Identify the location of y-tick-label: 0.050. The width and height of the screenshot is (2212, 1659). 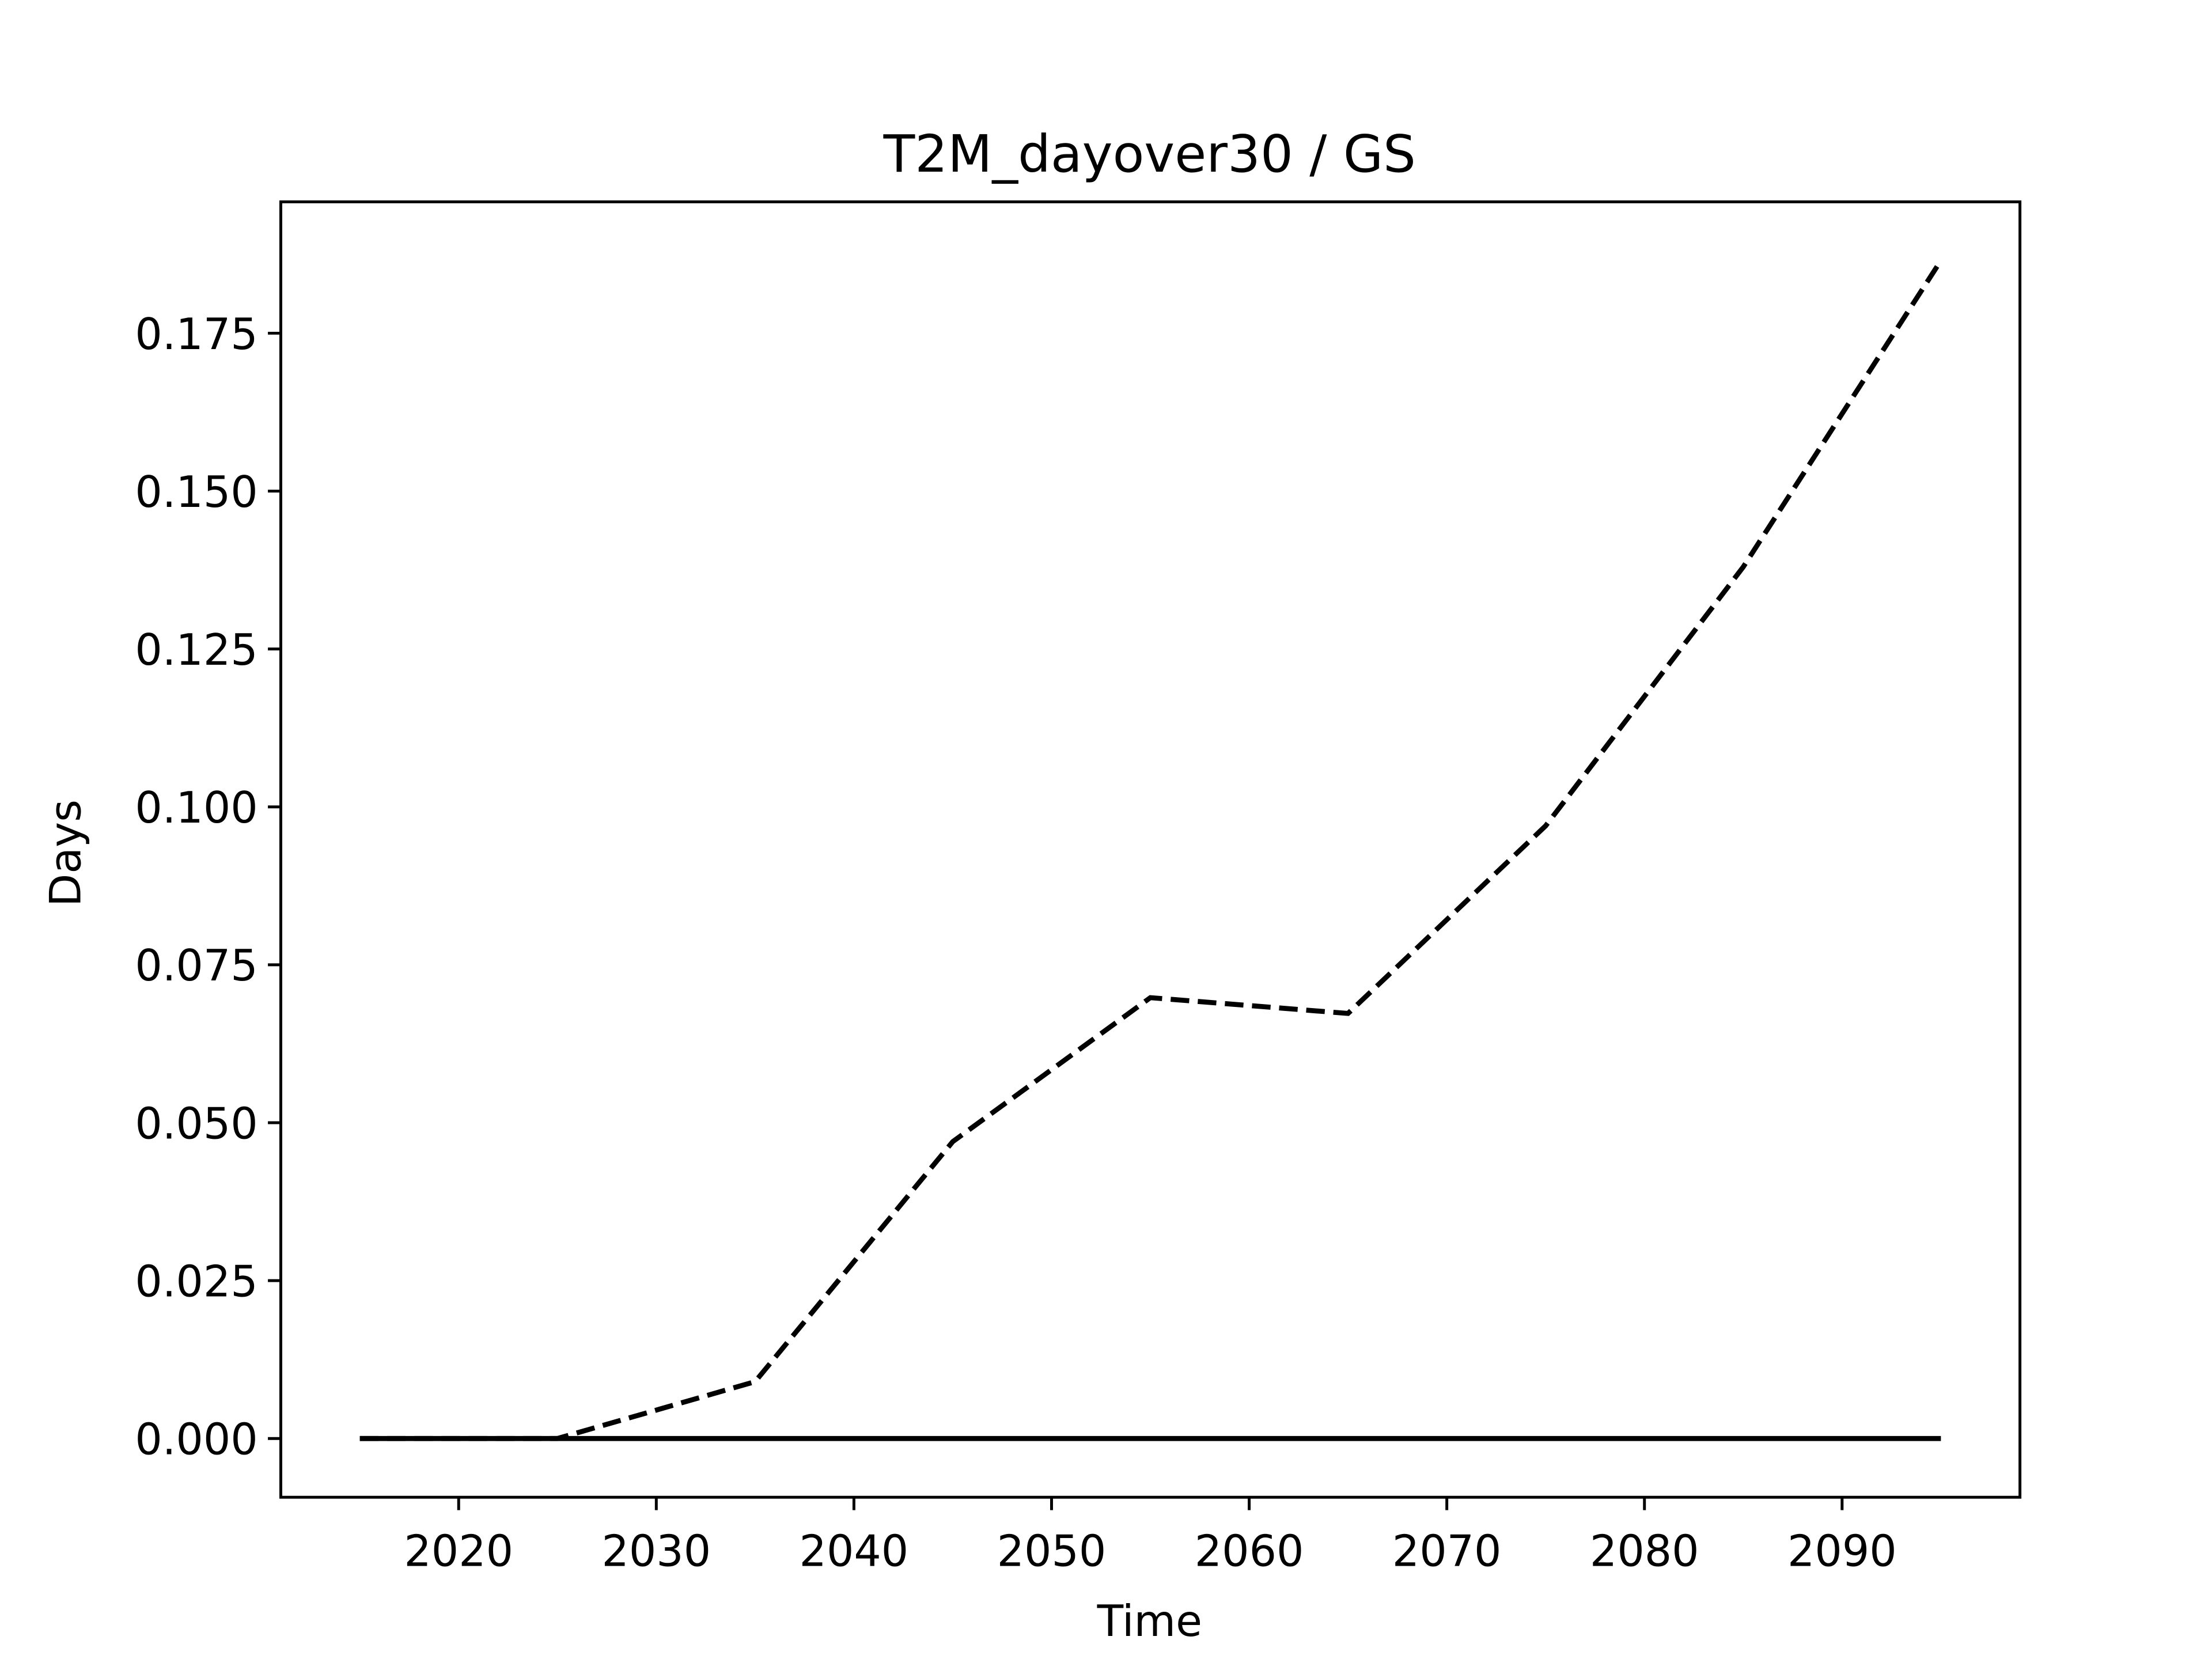
(196, 1124).